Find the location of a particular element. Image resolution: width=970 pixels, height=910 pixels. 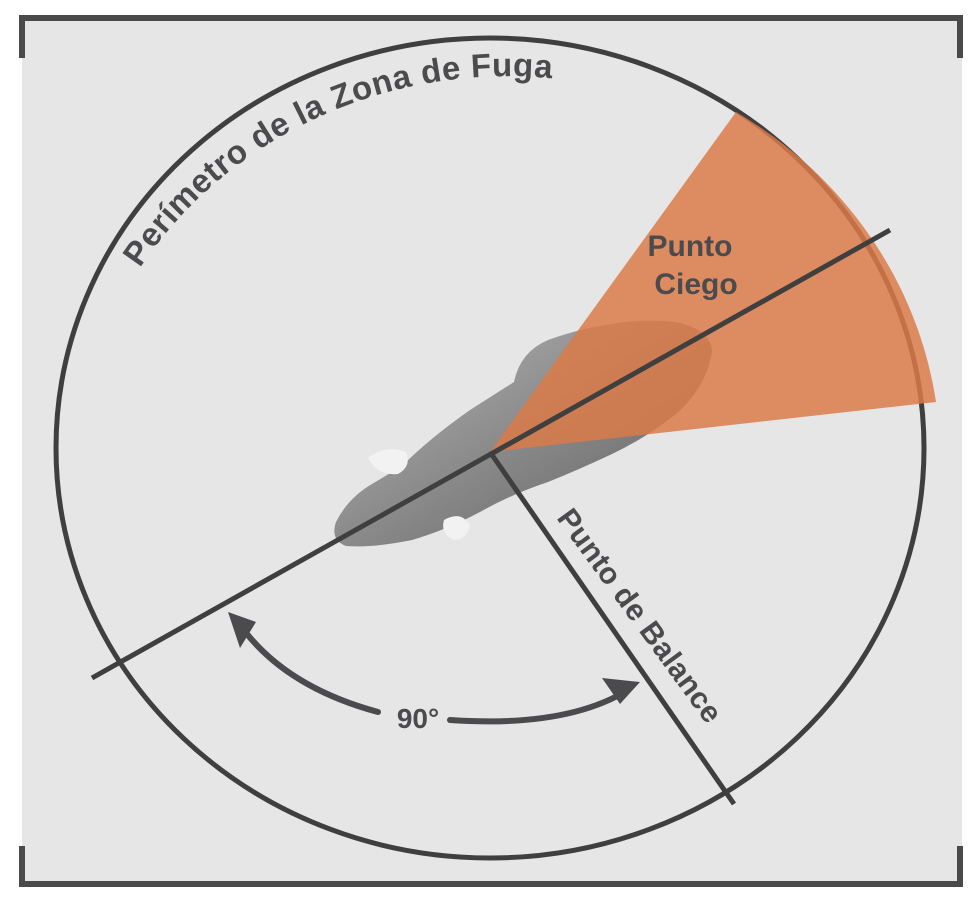

arc-left is located at coordinates (308, 667).